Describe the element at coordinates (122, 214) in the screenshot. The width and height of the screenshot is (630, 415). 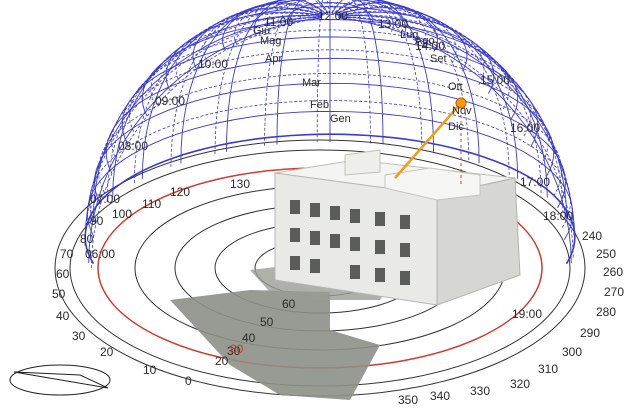
I see `azimuth-label: 100` at that location.